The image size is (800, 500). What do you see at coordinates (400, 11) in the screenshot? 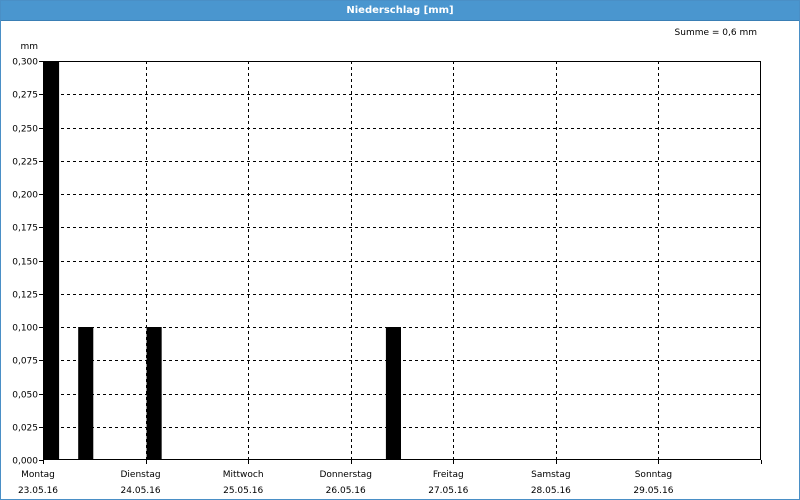
I see `window-title: Niederschlag [mm]` at bounding box center [400, 11].